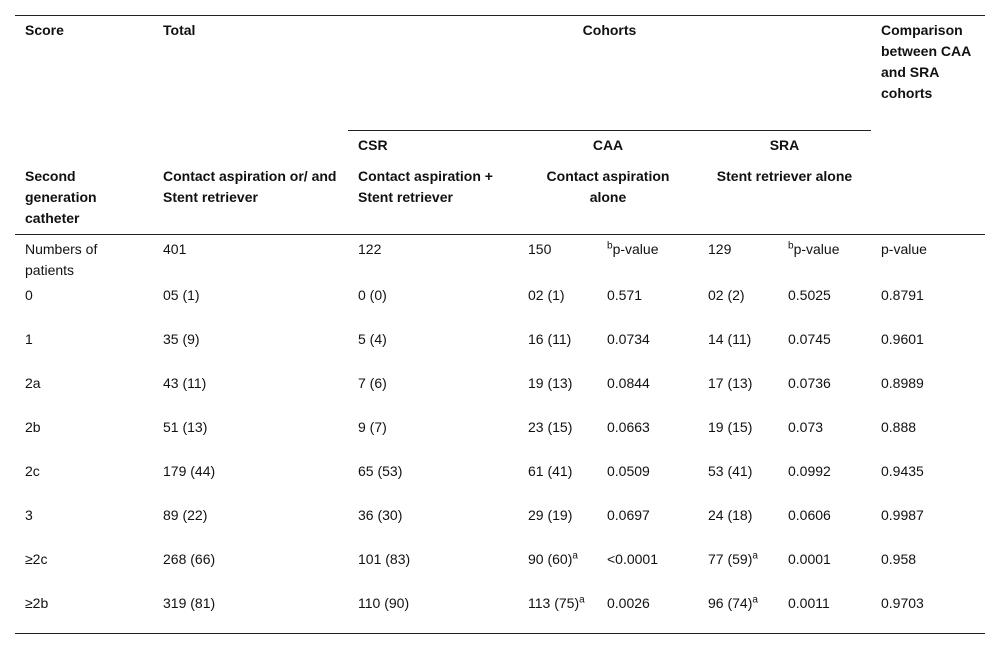  What do you see at coordinates (185, 383) in the screenshot?
I see `table-cell: 43 (11)` at bounding box center [185, 383].